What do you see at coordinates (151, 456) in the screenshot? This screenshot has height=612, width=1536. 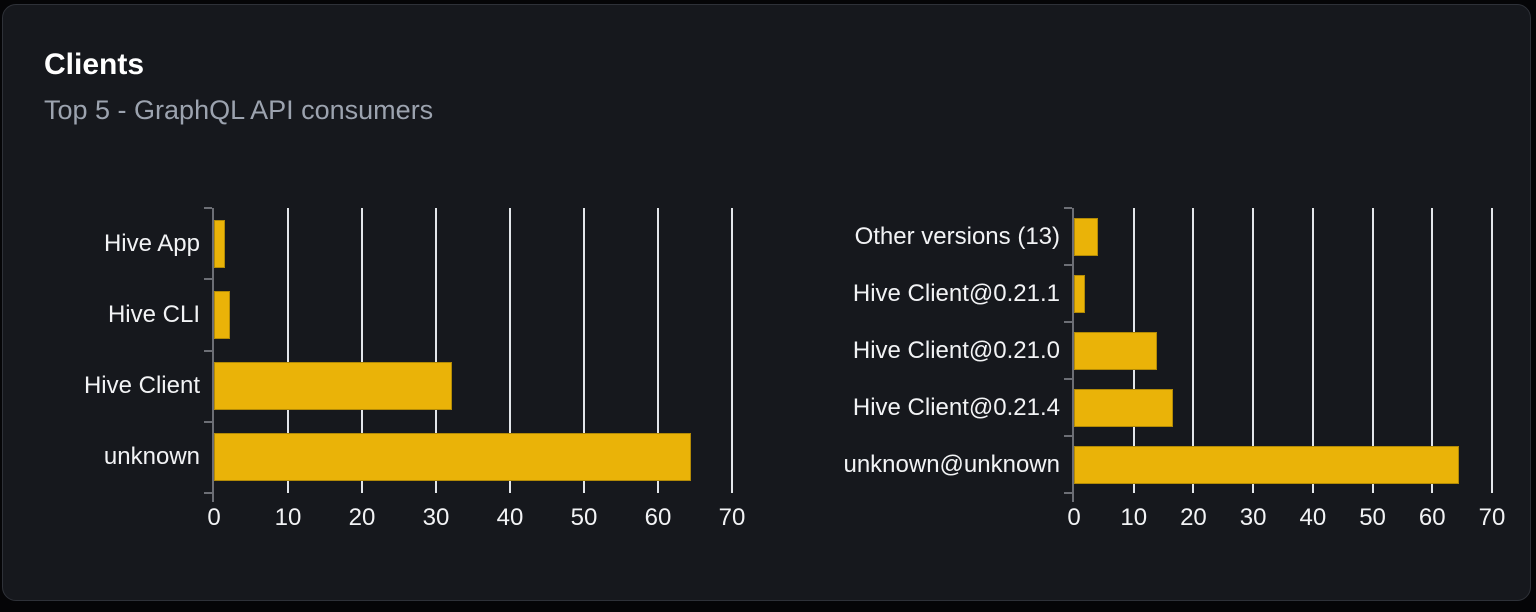 I see `category-label: unknown` at bounding box center [151, 456].